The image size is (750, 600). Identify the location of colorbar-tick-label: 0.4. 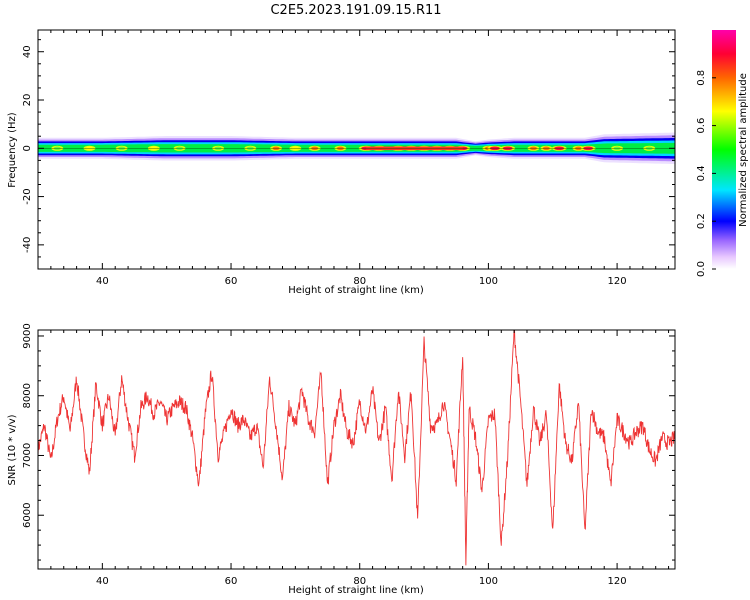
(701, 173).